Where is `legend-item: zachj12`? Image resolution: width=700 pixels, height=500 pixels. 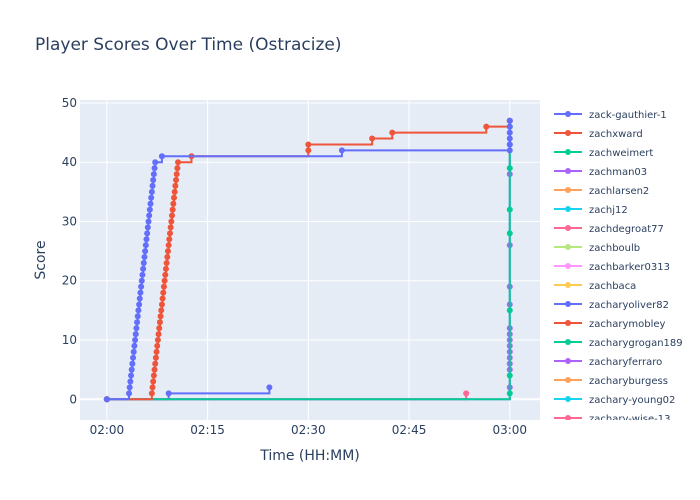
legend-item: zachj12 is located at coordinates (591, 210).